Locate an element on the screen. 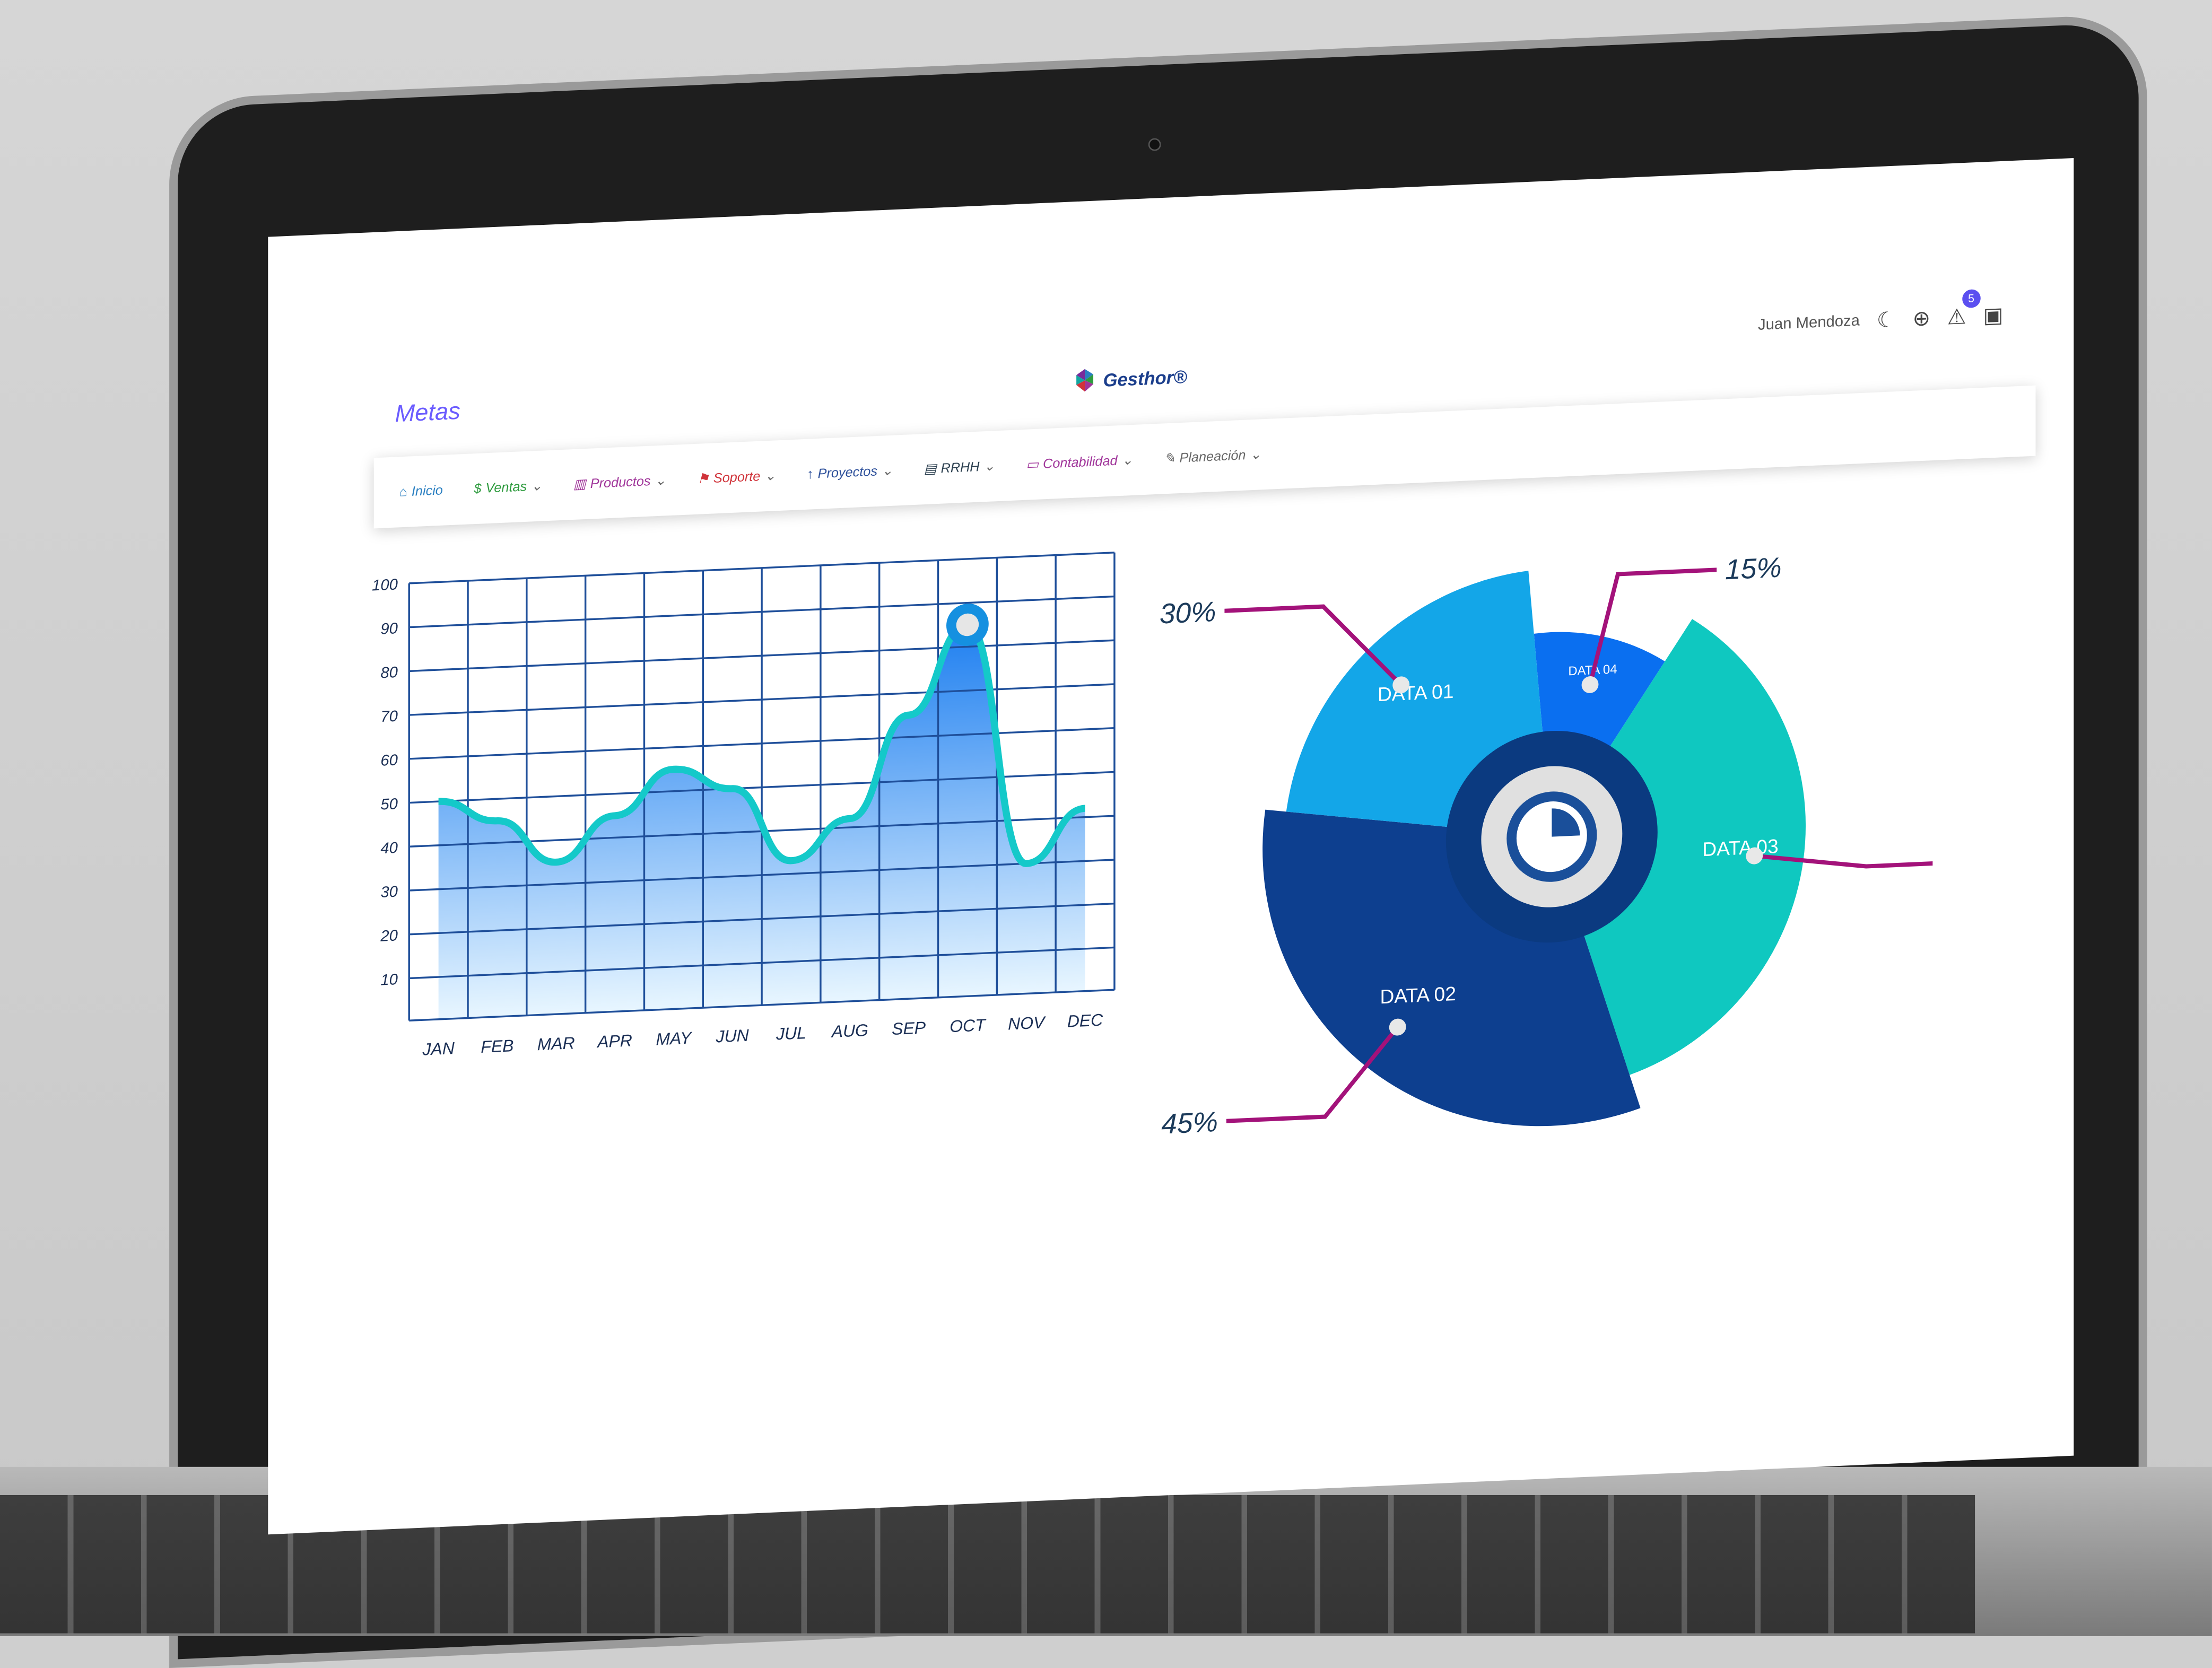 Image resolution: width=2212 pixels, height=1668 pixels. nav-icon: ▥ is located at coordinates (579, 484).